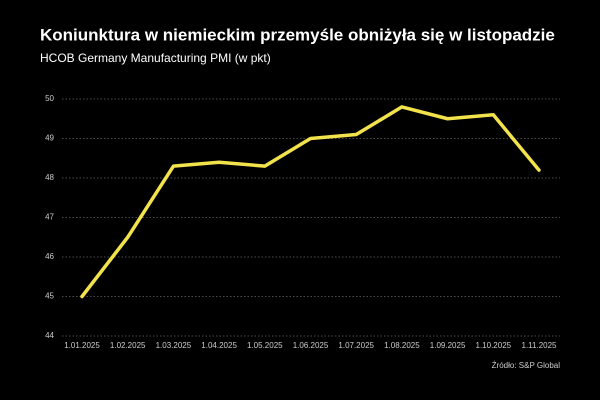 This screenshot has width=600, height=400. Describe the element at coordinates (540, 345) in the screenshot. I see `x-tick-label: 1.11.2025` at that location.